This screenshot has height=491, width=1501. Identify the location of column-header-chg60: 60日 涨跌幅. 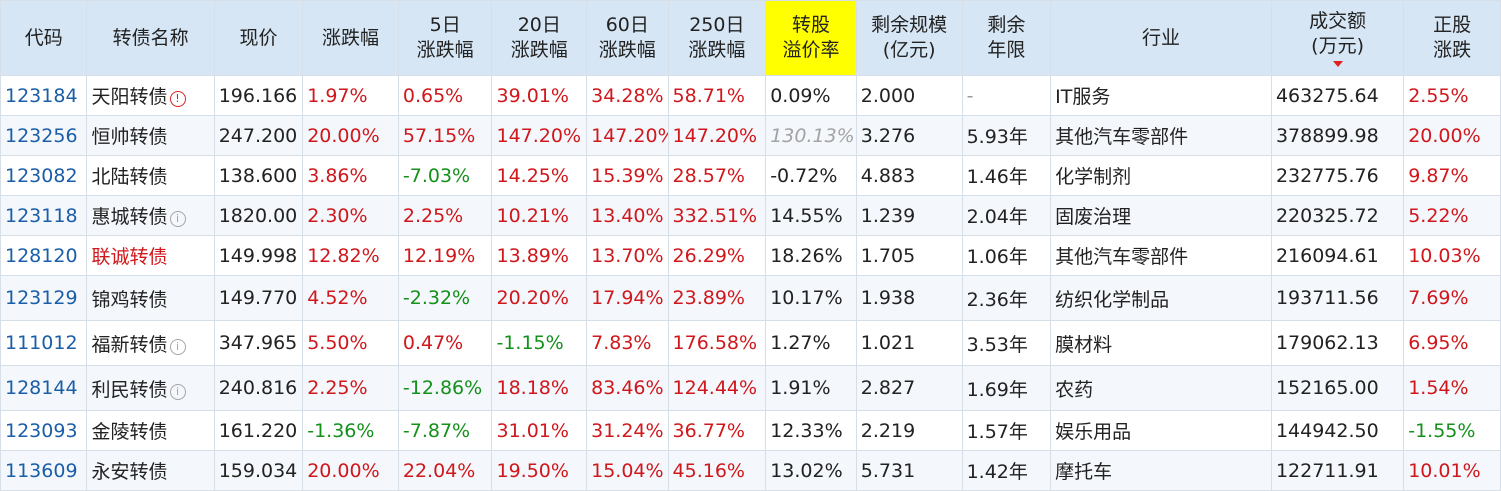
(627, 38).